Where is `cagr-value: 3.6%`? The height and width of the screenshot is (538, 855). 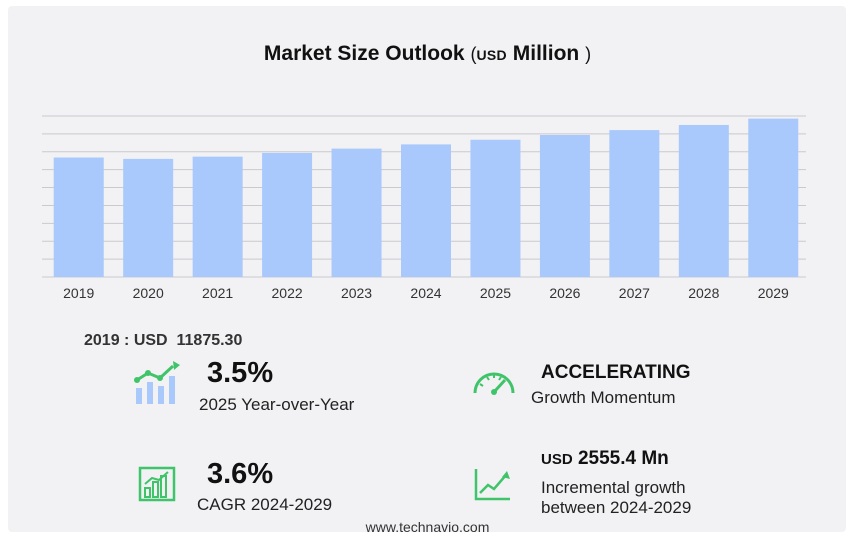
cagr-value: 3.6% is located at coordinates (240, 474).